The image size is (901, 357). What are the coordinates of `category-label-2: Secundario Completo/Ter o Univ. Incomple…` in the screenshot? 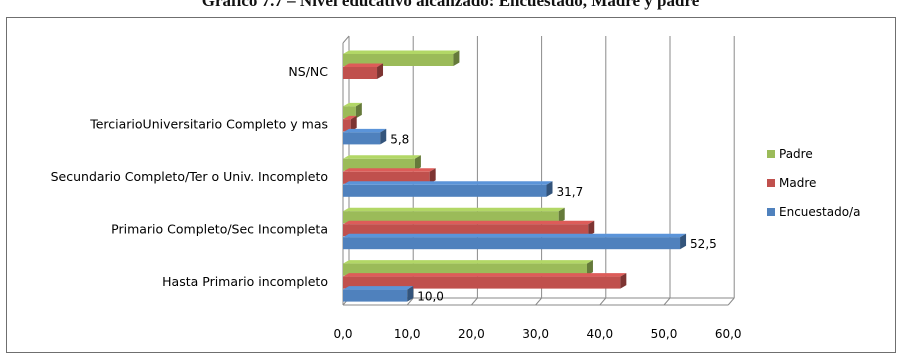 It's located at (189, 176).